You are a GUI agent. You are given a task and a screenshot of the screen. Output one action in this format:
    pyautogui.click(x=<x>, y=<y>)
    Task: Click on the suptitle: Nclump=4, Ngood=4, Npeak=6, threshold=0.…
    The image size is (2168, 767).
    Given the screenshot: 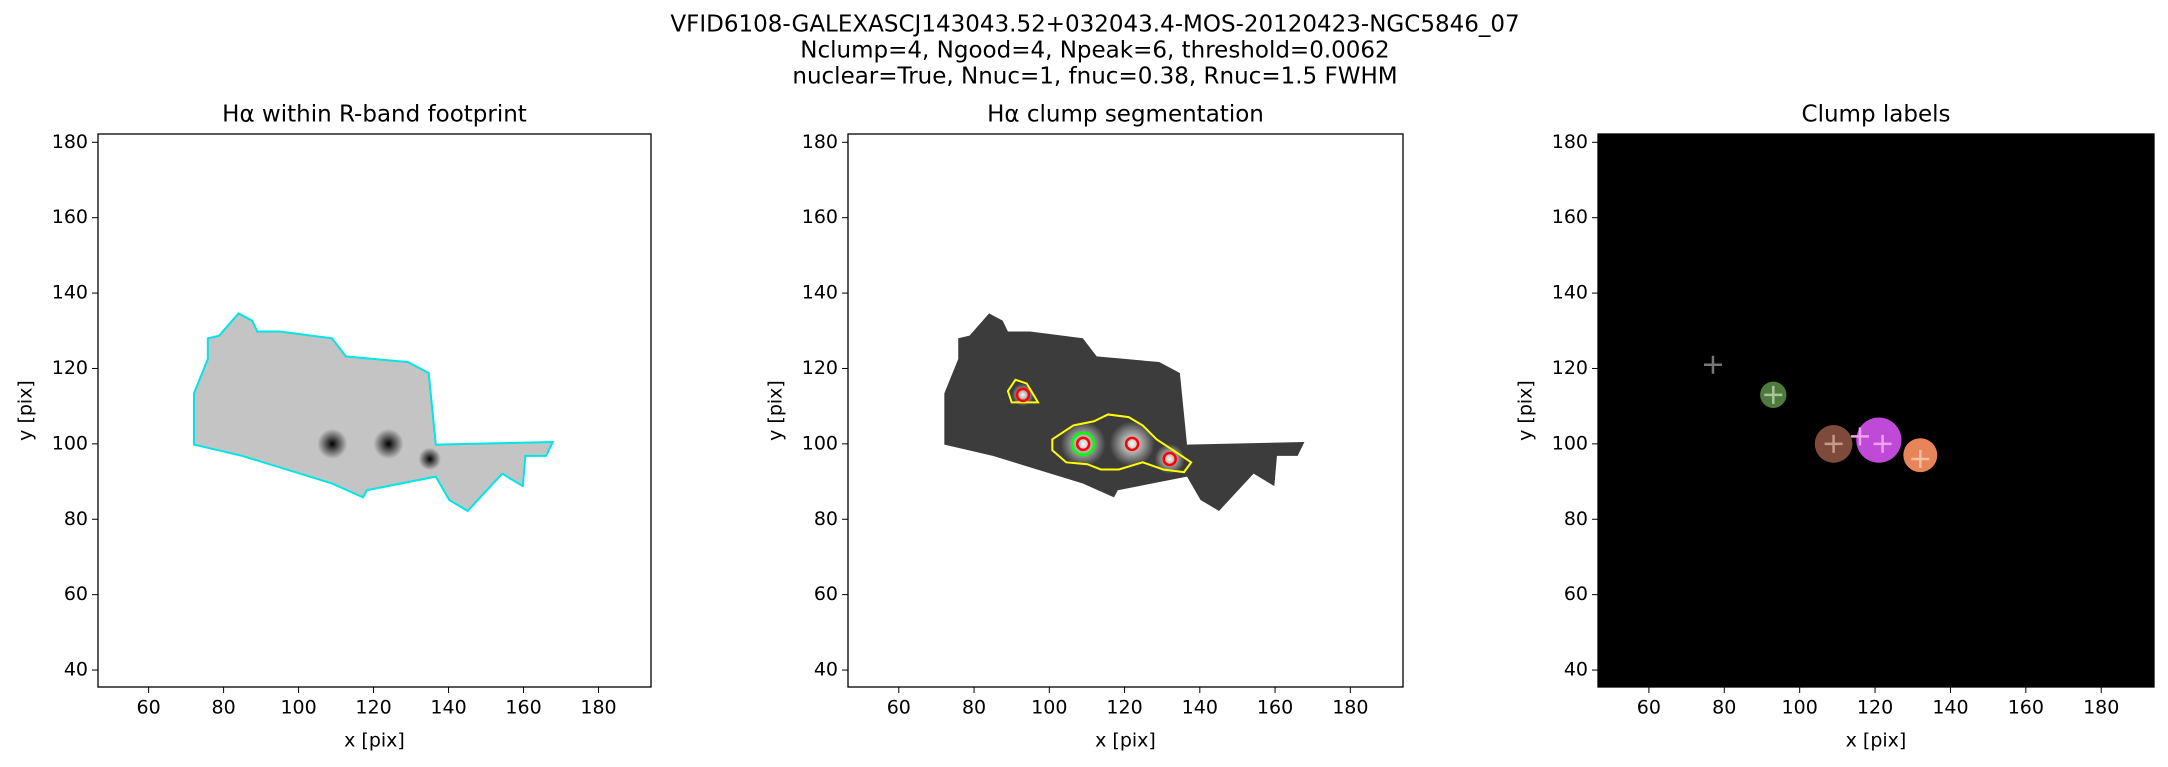 What is the action you would take?
    pyautogui.click(x=1094, y=51)
    